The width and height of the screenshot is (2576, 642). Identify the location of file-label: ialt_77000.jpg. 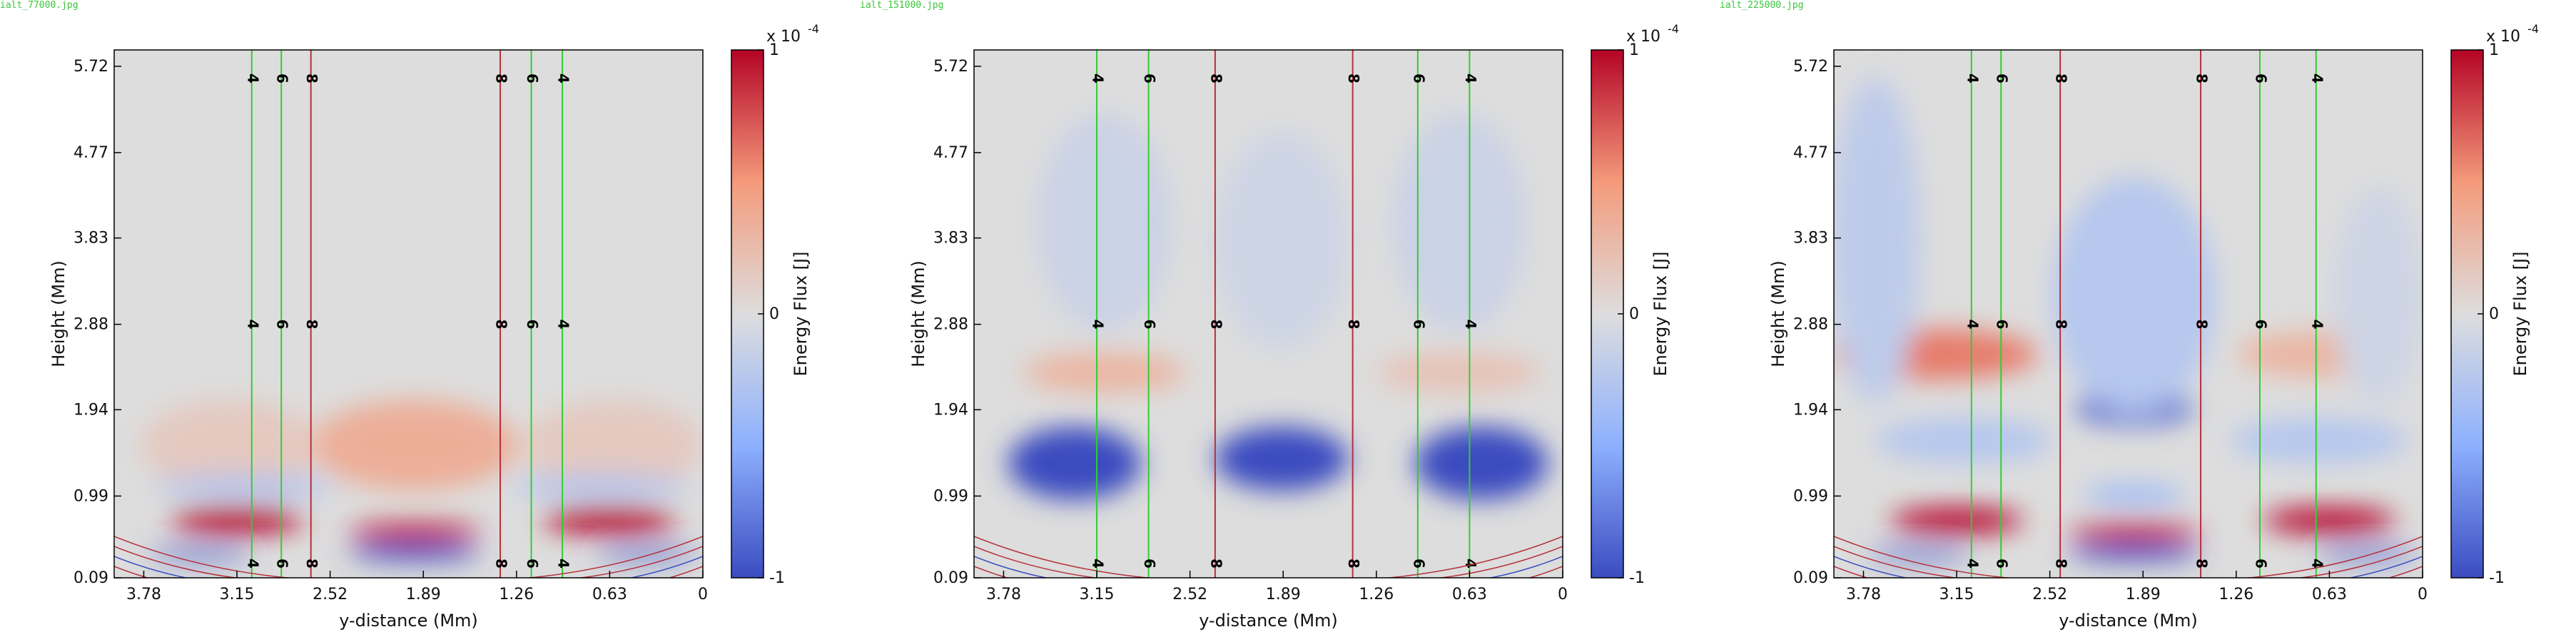
(39, 5).